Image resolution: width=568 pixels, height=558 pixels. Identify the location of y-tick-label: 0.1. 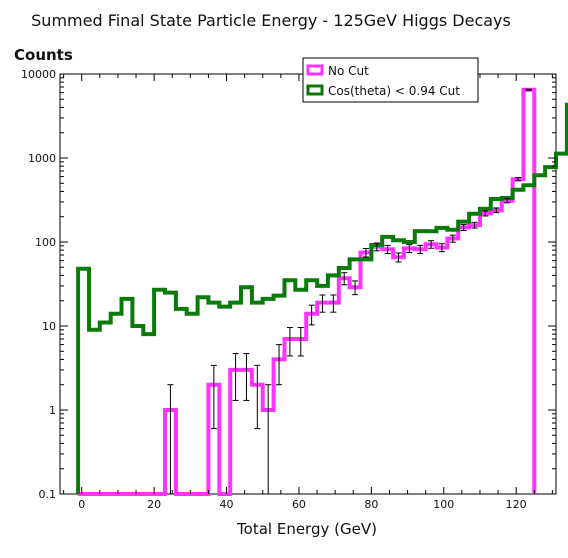
(48, 494).